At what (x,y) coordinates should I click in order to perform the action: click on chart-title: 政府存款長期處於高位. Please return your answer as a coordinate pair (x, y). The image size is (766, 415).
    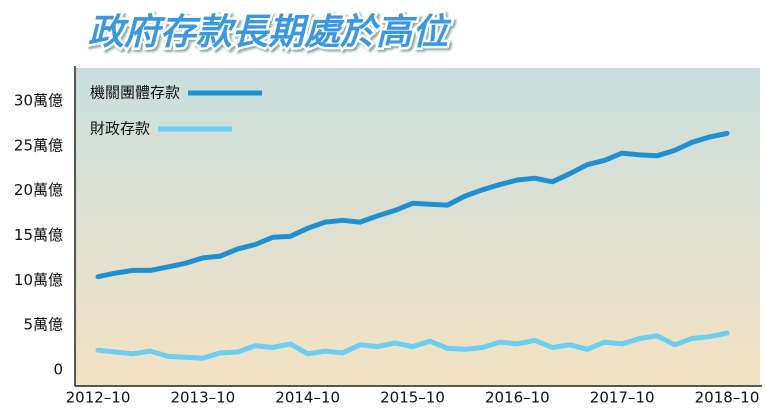
    Looking at the image, I should click on (270, 32).